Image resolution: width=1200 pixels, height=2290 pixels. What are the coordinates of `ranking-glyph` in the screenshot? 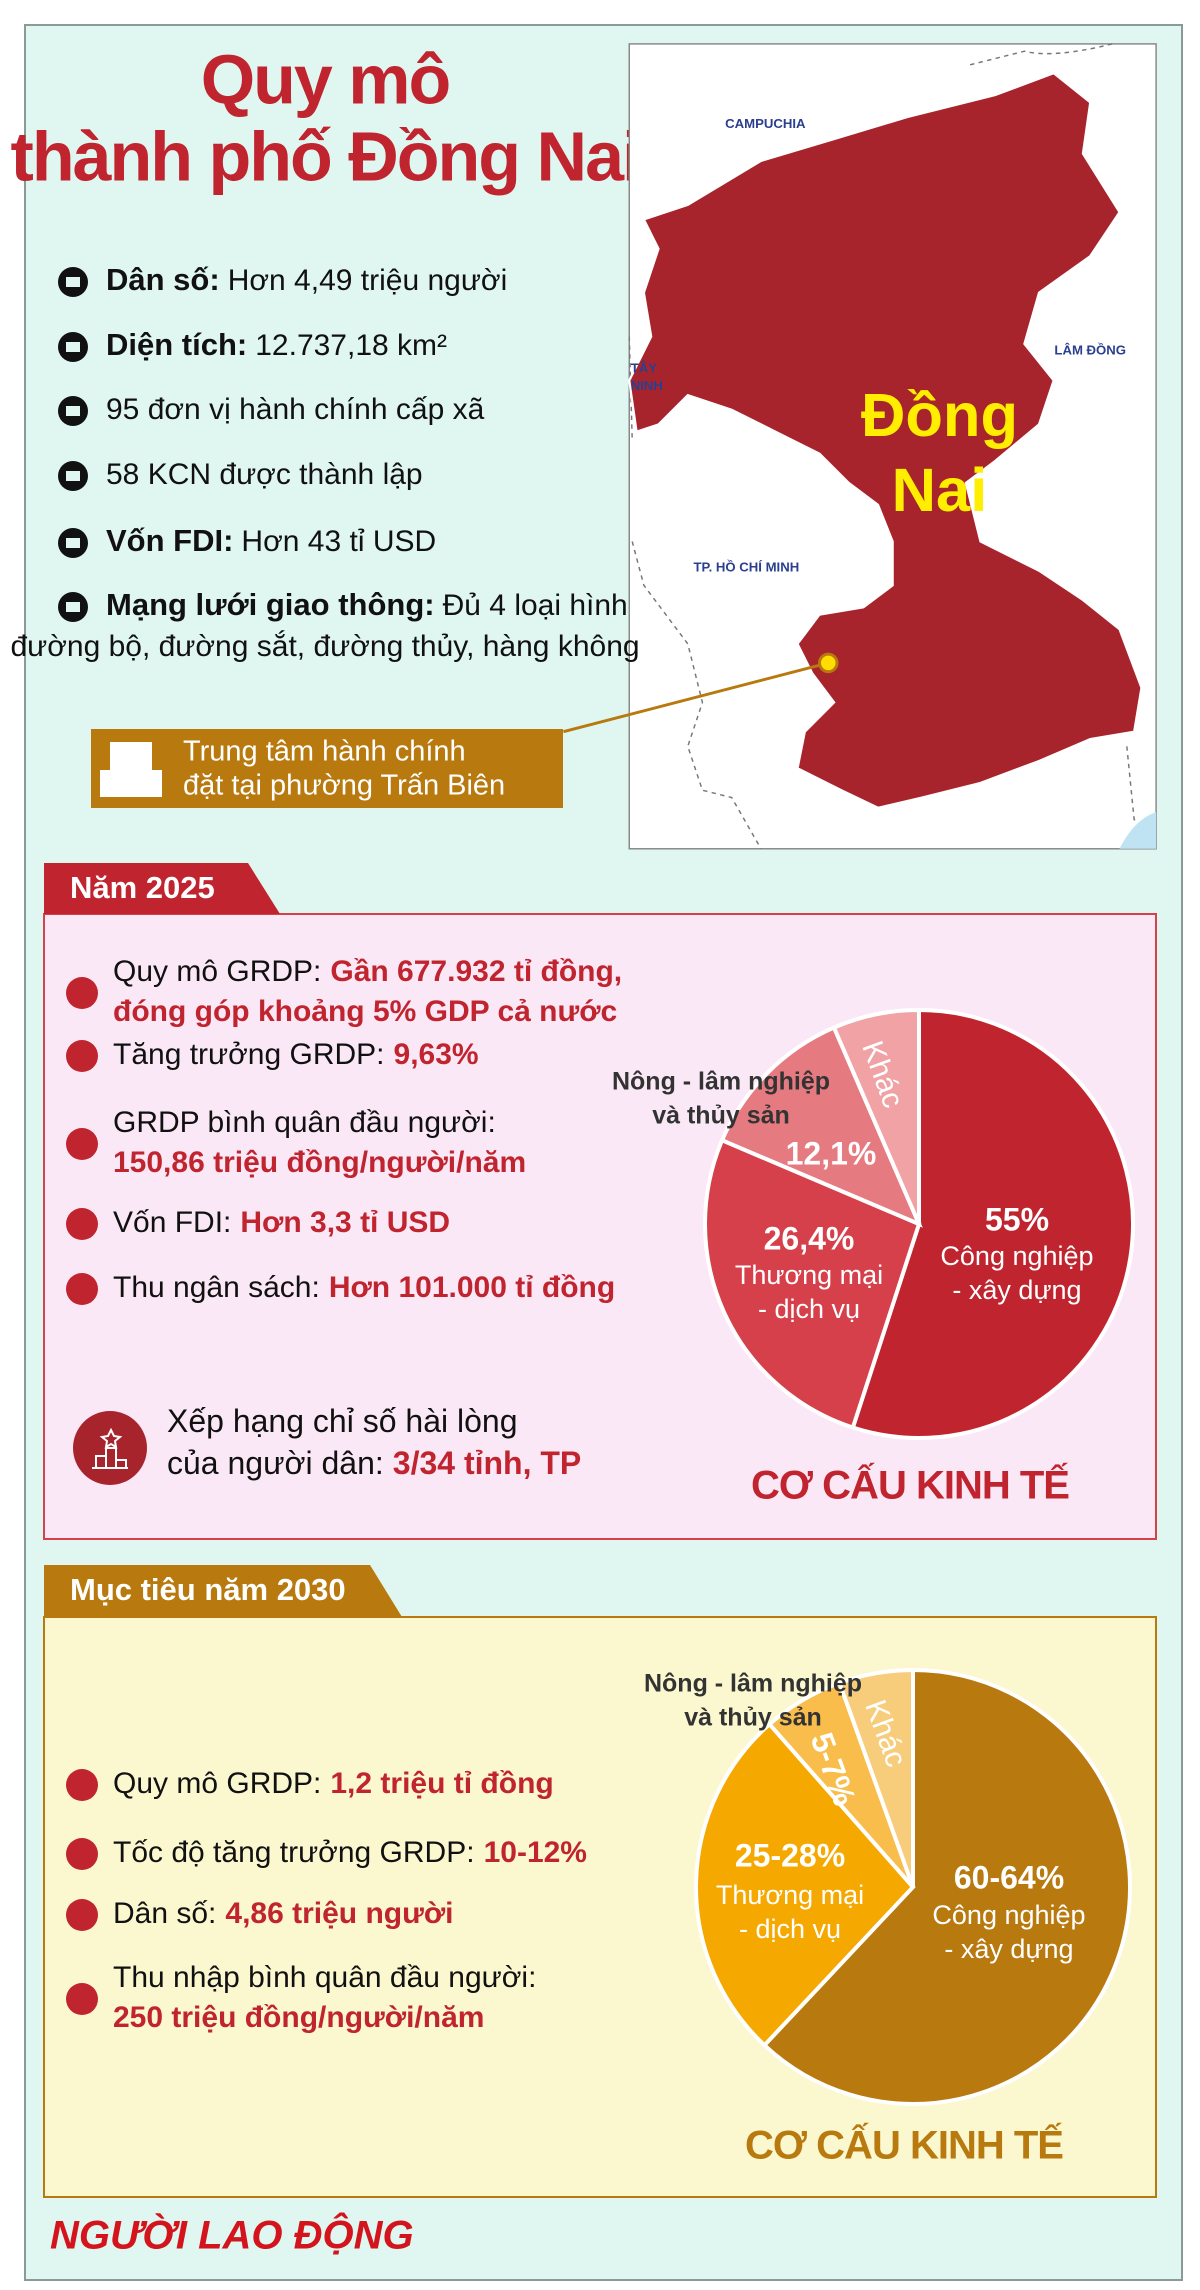 It's located at (110, 1448).